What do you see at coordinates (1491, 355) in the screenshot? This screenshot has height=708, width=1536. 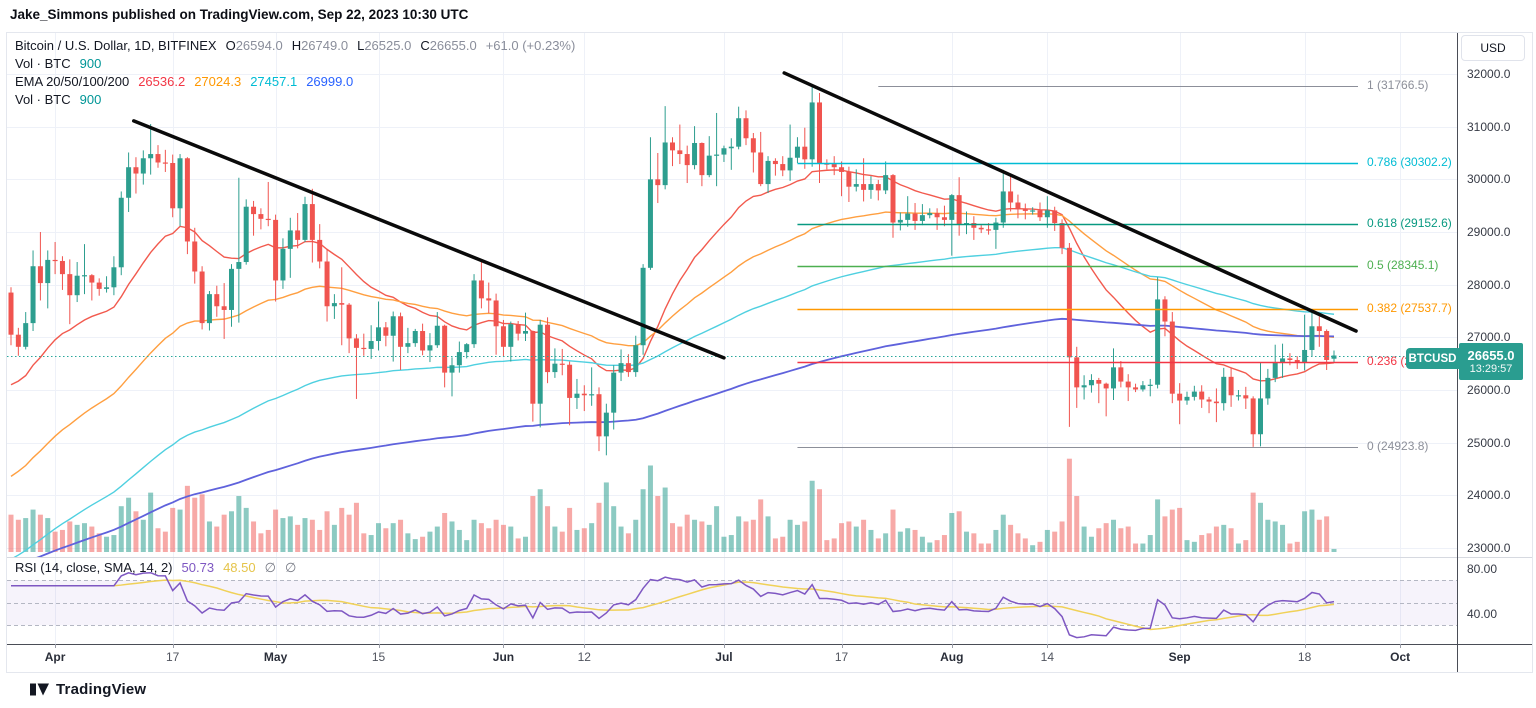 I see `last-price-value: 26655.0` at bounding box center [1491, 355].